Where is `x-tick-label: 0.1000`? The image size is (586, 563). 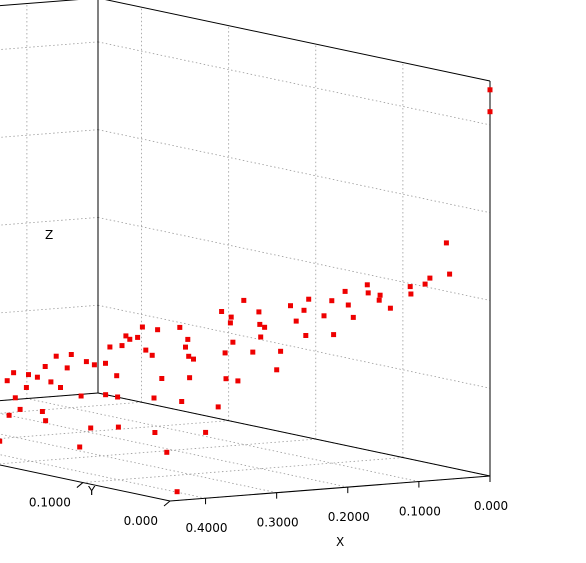 x-tick-label: 0.1000 is located at coordinates (420, 512).